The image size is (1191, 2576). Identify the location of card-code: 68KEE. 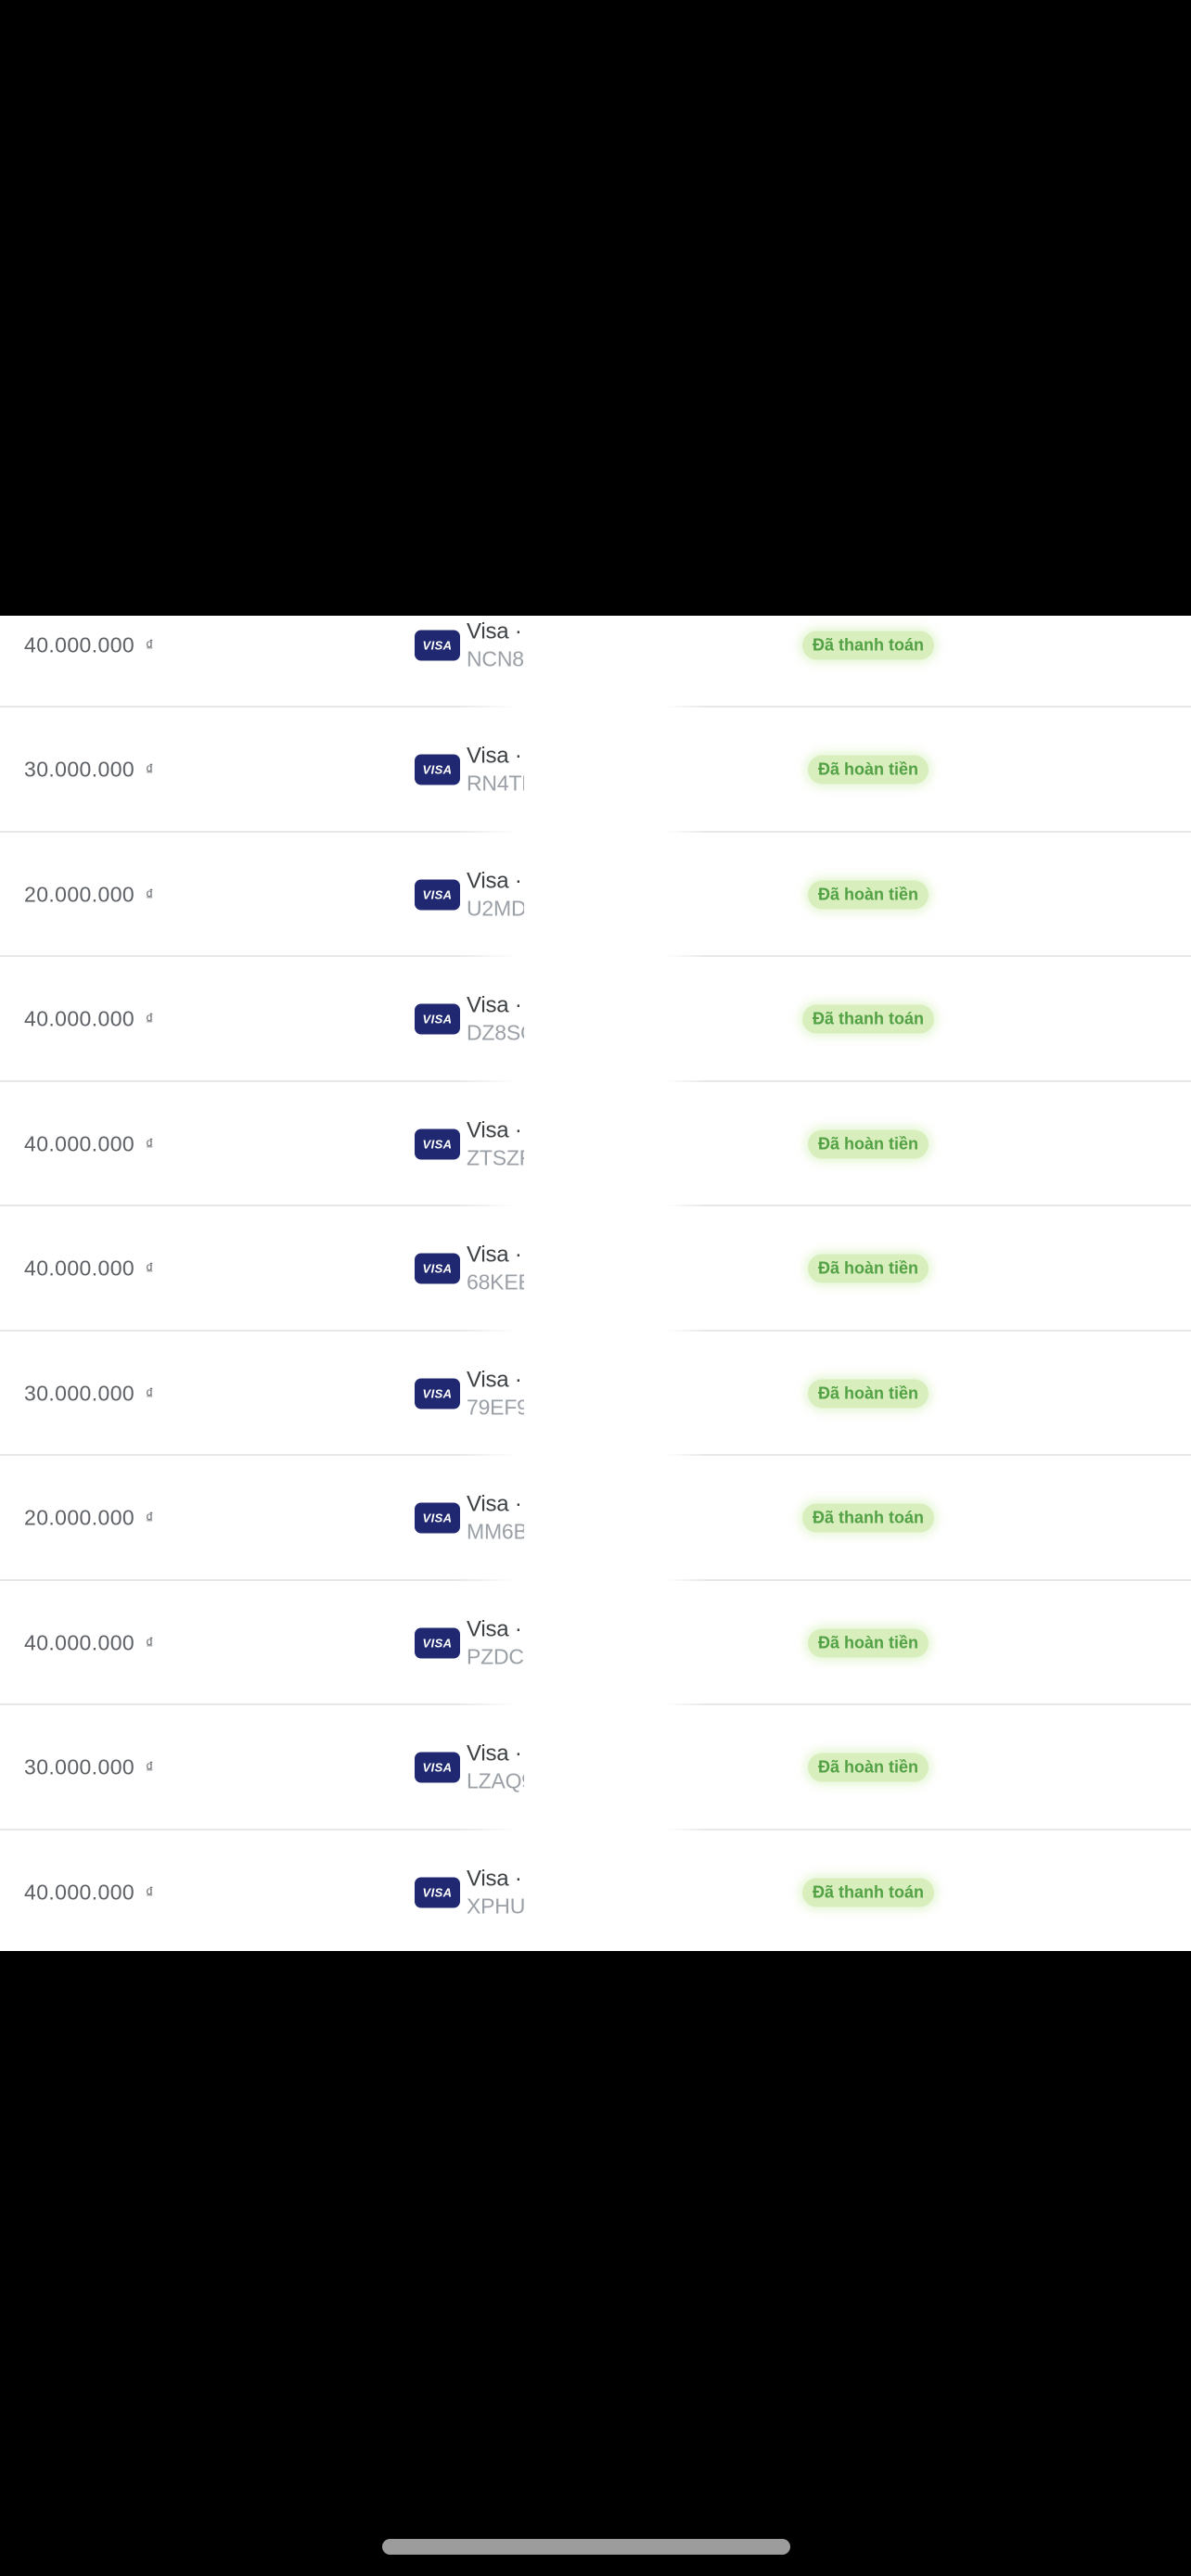
(495, 1281).